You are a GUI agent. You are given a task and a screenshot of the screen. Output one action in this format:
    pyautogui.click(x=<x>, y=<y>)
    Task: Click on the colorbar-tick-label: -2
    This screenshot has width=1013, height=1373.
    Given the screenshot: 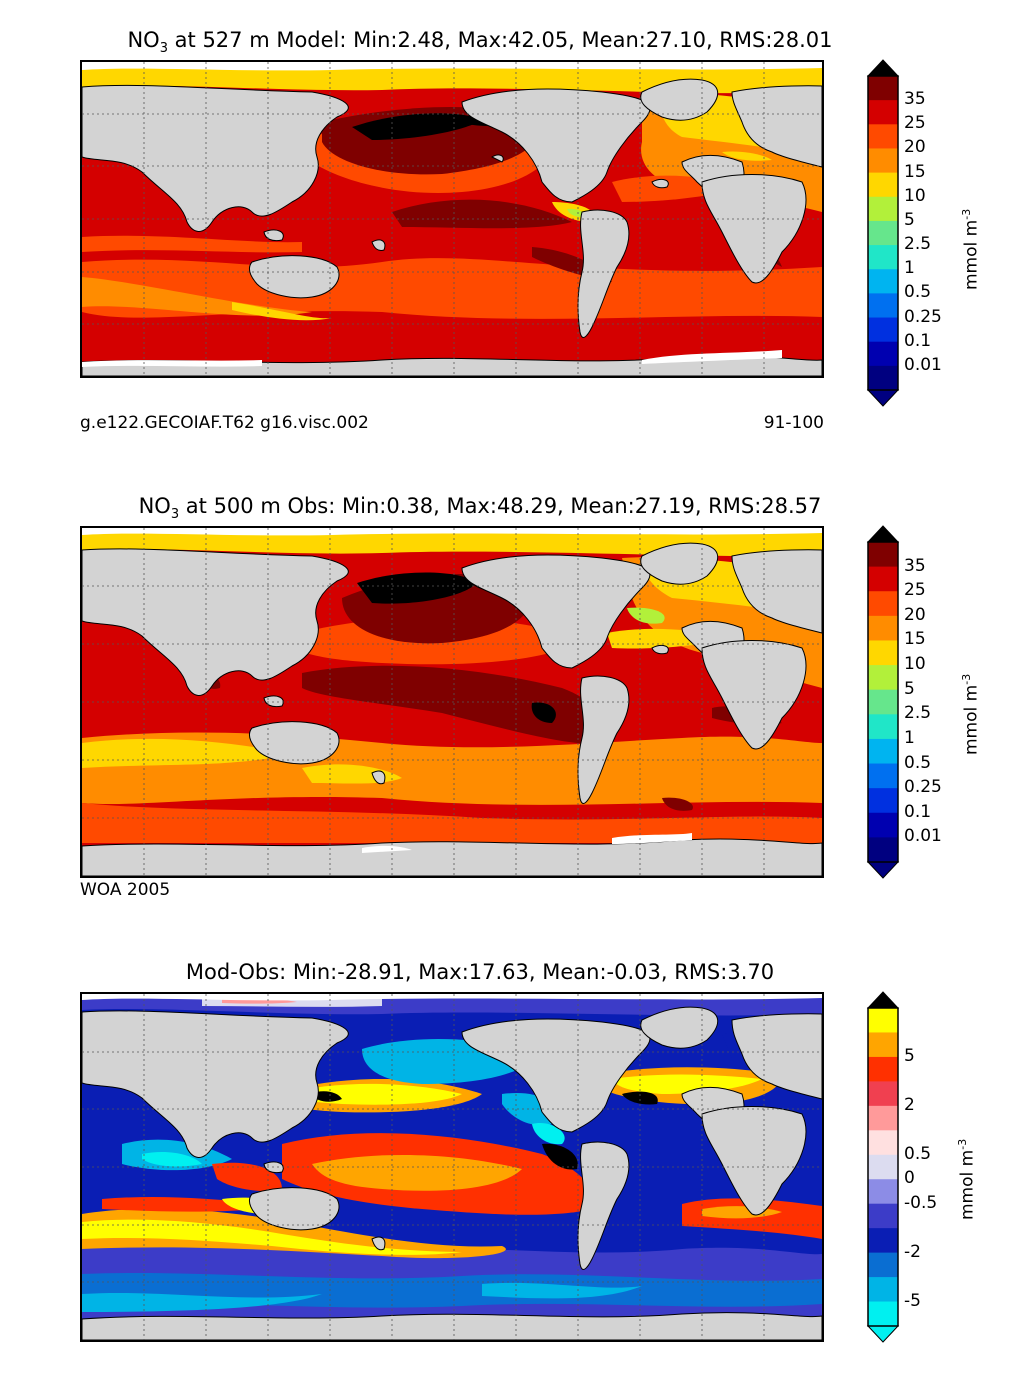 What is the action you would take?
    pyautogui.click(x=912, y=1251)
    